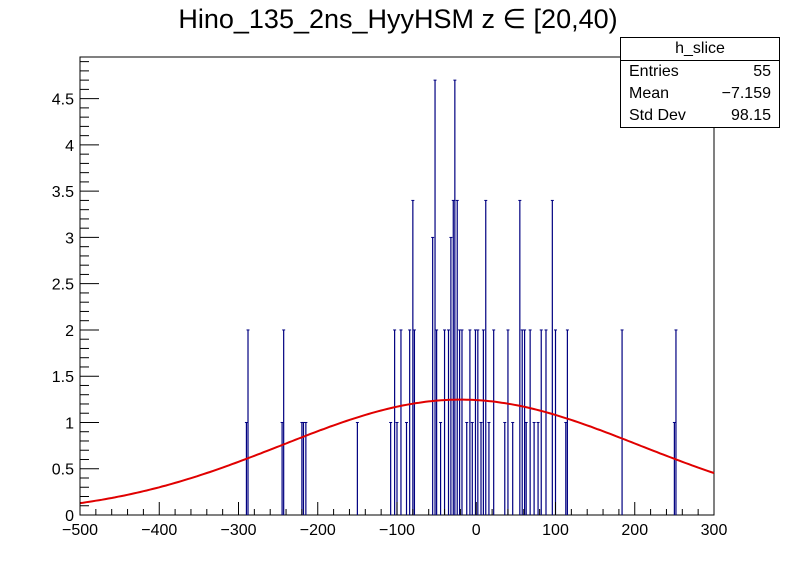 The height and width of the screenshot is (572, 796). I want to click on stats-value: −7.159, so click(746, 93).